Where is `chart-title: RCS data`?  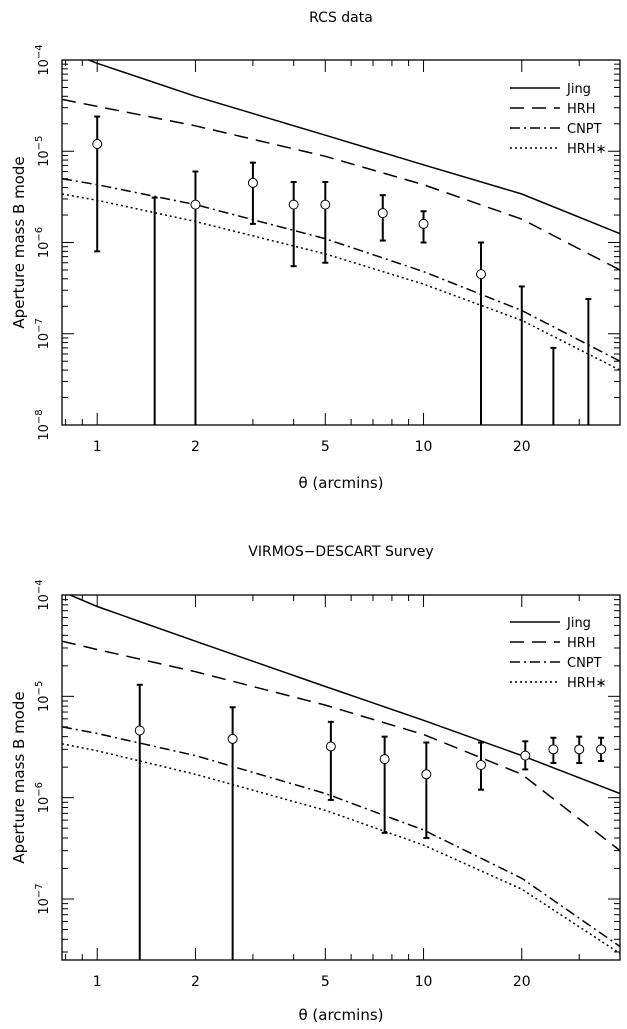
chart-title: RCS data is located at coordinates (341, 18).